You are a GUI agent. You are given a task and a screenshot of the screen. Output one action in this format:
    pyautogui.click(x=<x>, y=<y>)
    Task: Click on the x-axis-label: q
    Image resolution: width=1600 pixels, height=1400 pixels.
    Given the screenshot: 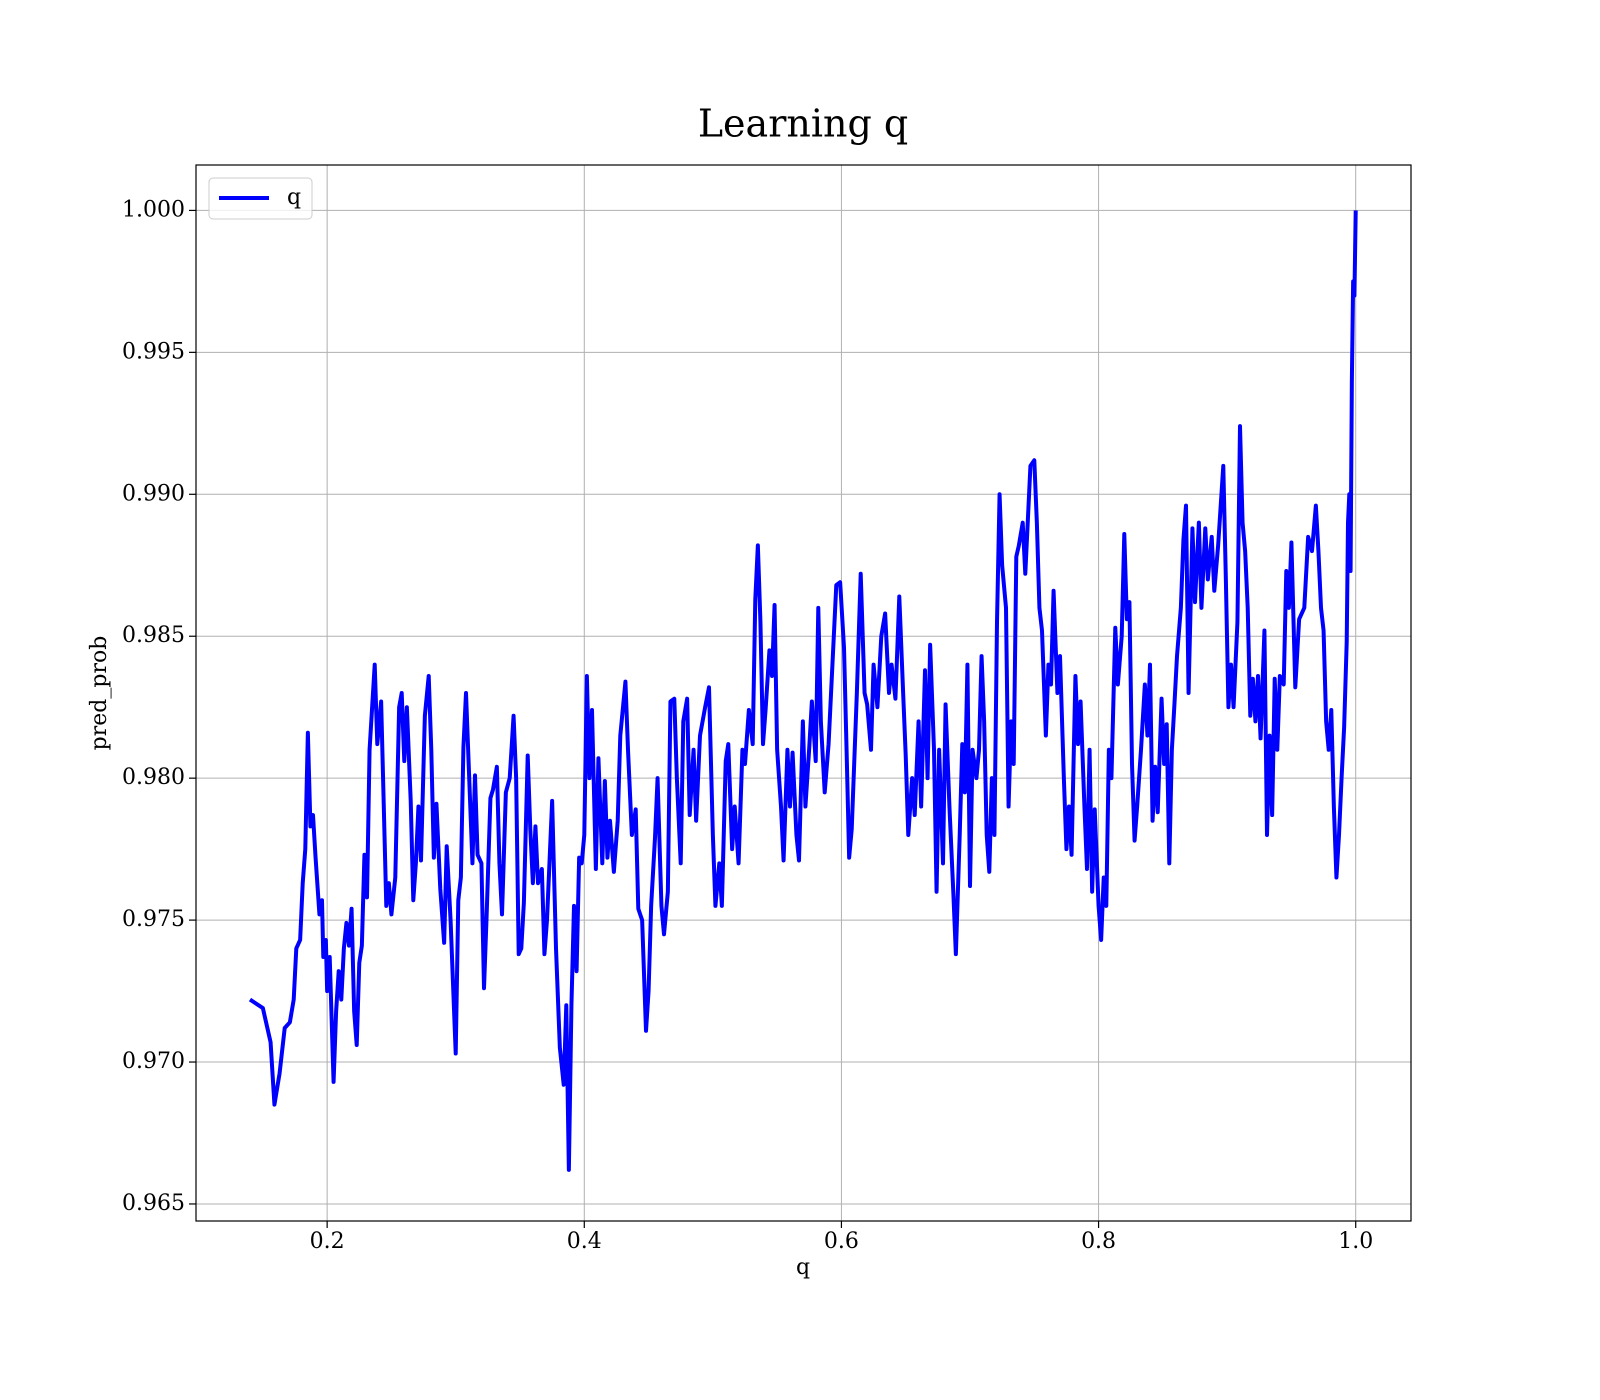 What is the action you would take?
    pyautogui.click(x=803, y=1267)
    